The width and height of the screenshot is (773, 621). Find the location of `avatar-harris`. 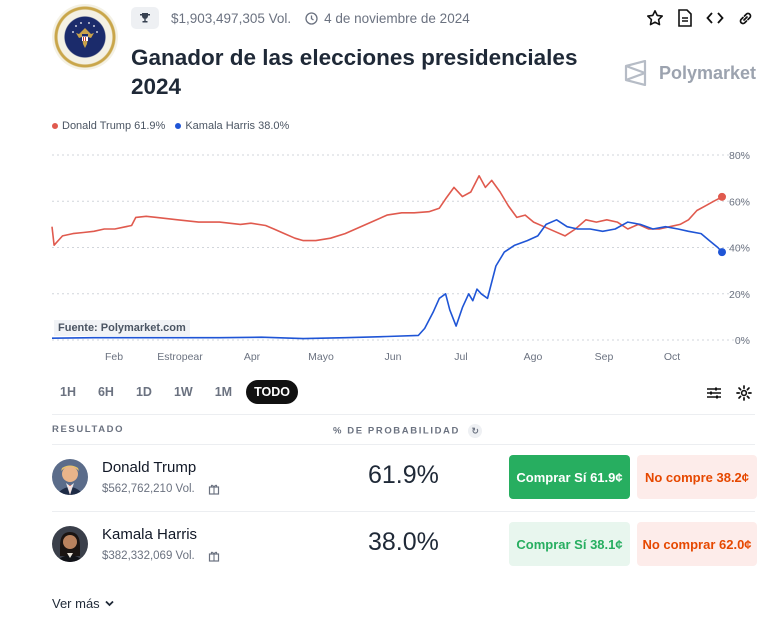

avatar-harris is located at coordinates (70, 544).